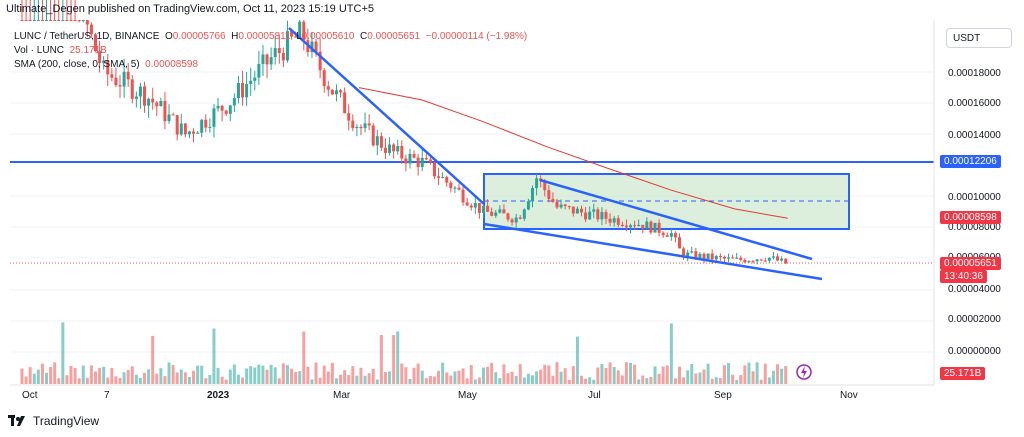 This screenshot has width=1024, height=437. Describe the element at coordinates (804, 372) in the screenshot. I see `flash-icon` at that location.